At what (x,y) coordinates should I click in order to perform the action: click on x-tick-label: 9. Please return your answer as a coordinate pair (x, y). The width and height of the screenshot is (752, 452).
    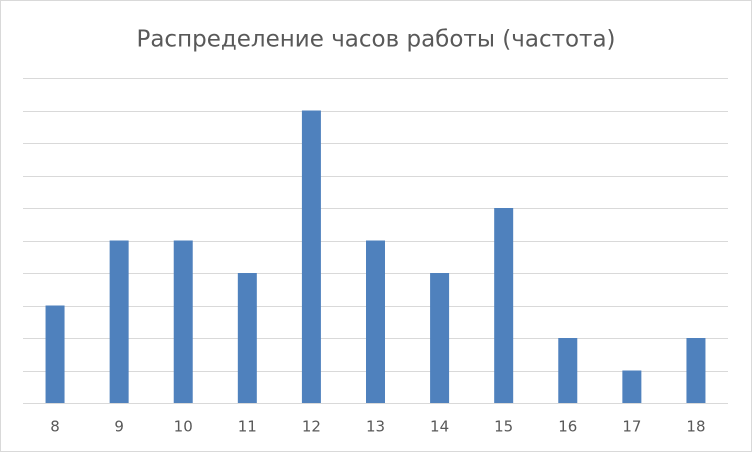
    Looking at the image, I should click on (119, 427).